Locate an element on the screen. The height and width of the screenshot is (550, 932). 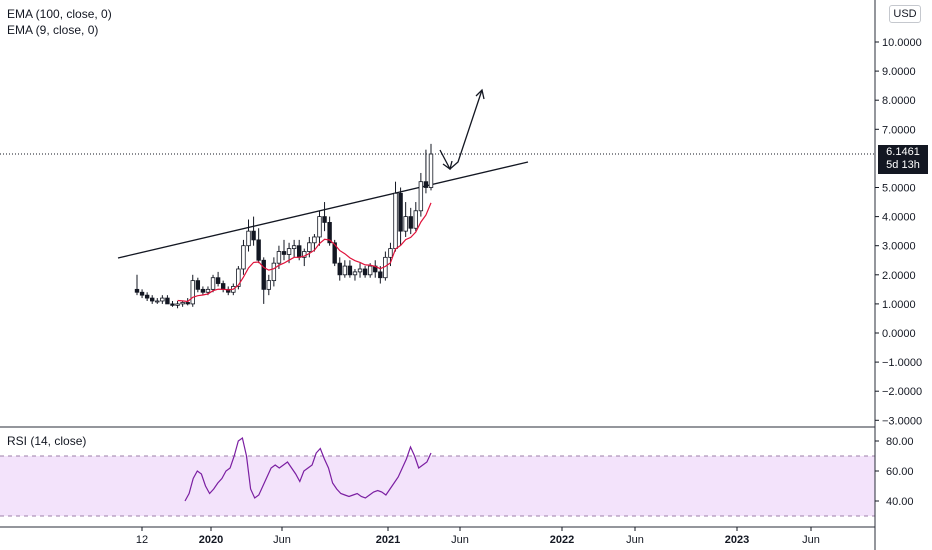
price-tick-label: 1.0000 is located at coordinates (899, 305).